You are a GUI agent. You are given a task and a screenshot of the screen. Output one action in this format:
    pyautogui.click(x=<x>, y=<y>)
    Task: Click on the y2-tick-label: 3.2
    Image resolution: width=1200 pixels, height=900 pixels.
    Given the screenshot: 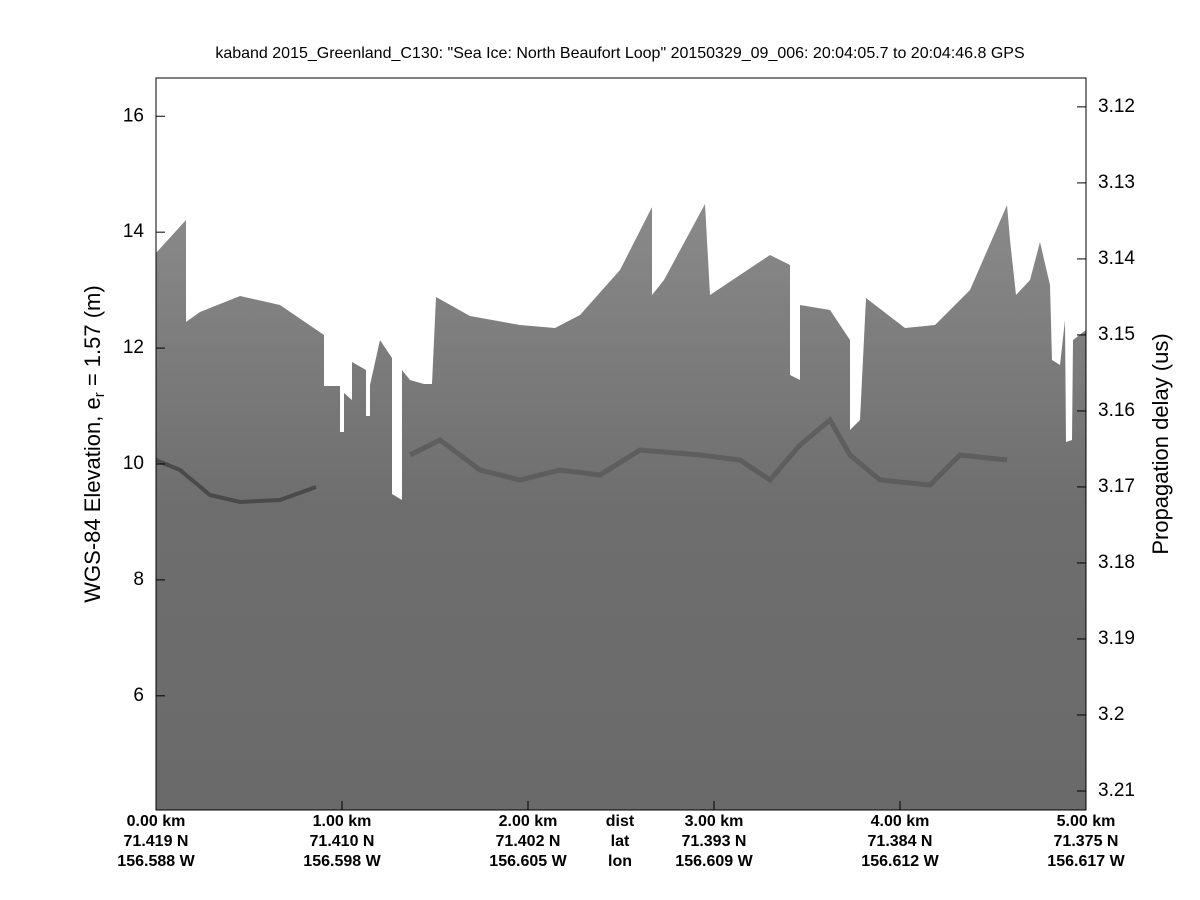 What is the action you would take?
    pyautogui.click(x=1111, y=714)
    